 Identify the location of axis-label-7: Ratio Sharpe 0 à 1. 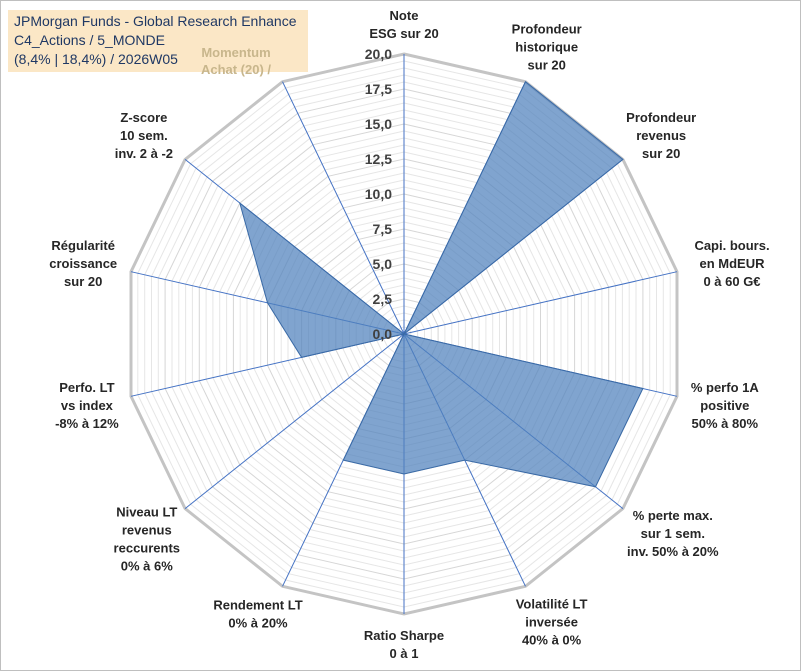
(404, 644).